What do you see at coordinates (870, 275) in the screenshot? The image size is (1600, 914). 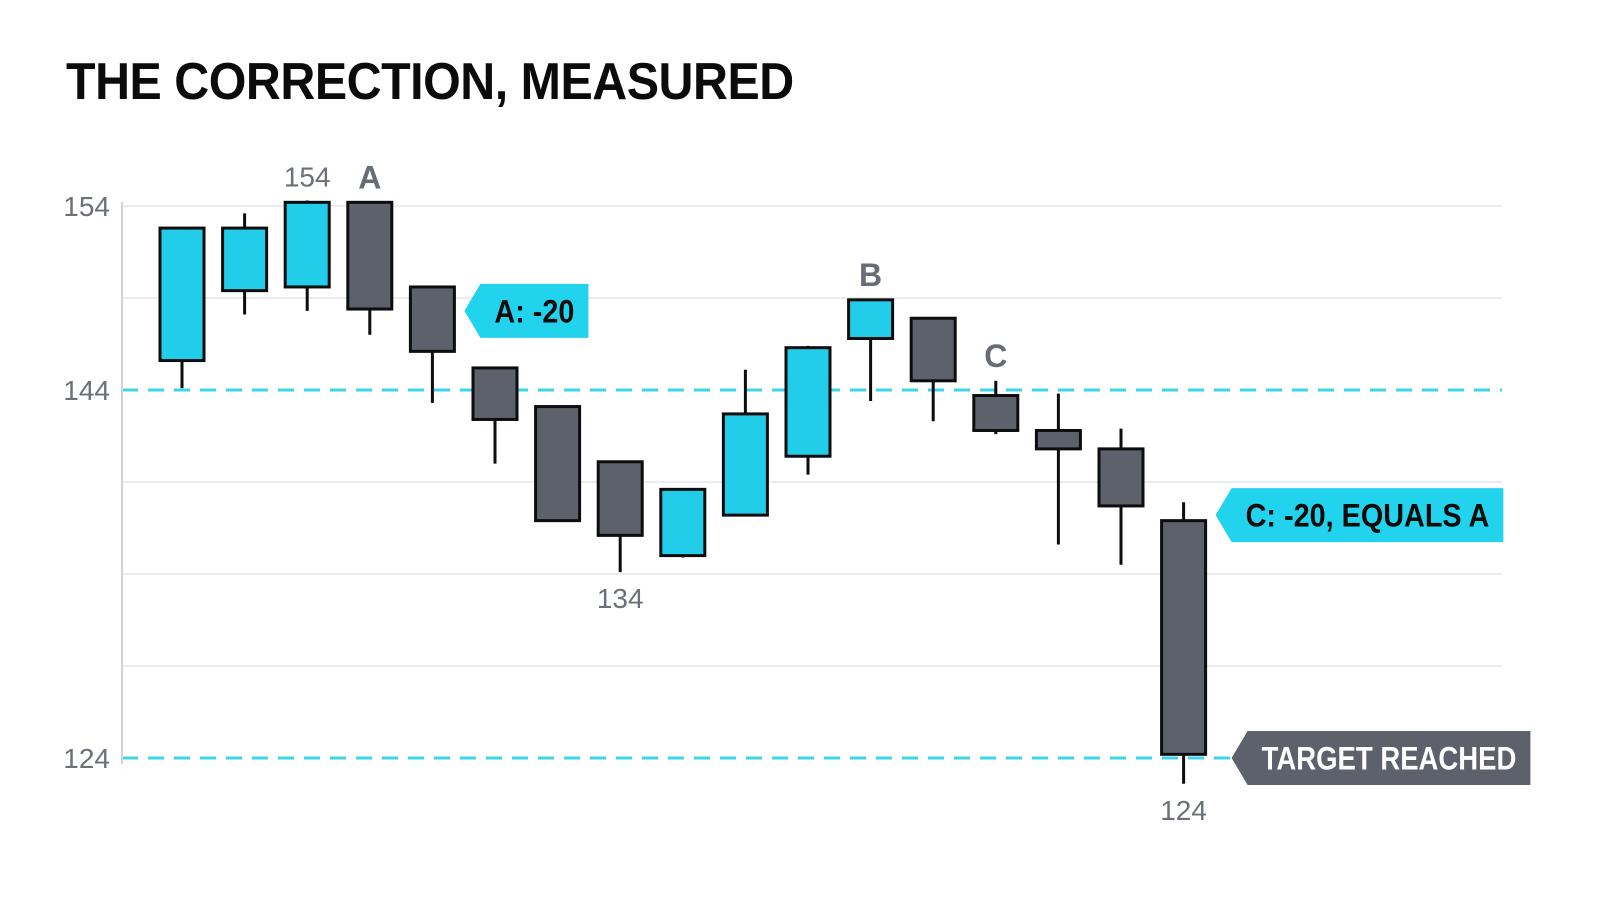 I see `wave-label: B` at bounding box center [870, 275].